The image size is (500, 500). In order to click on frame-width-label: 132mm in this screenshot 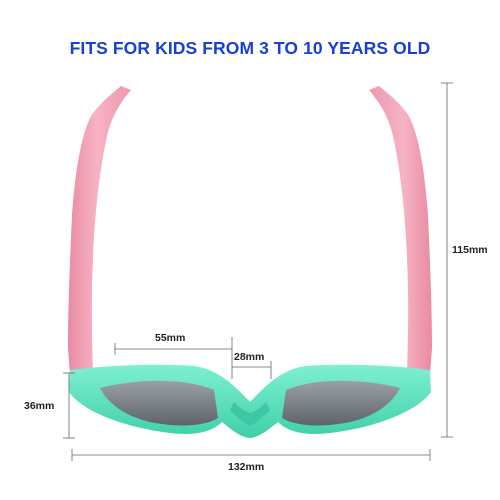, I will do `click(246, 467)`.